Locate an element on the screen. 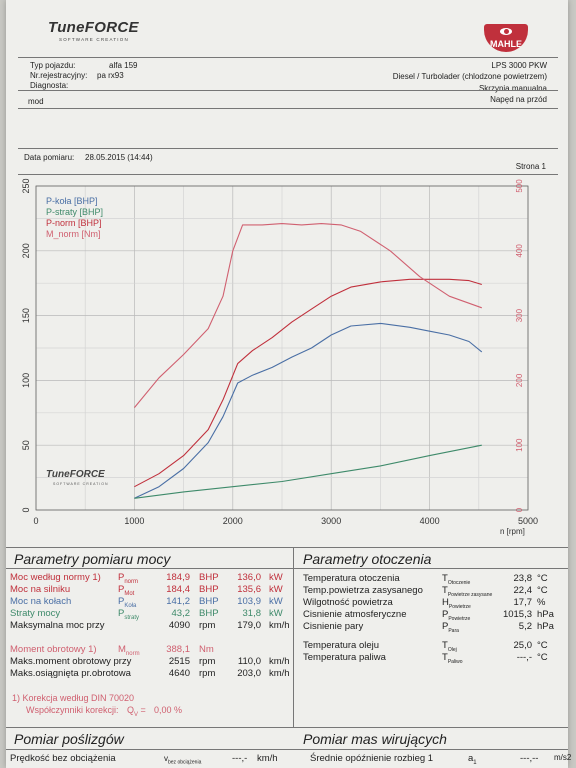  gearbox-type: Skrzynia manualna is located at coordinates (512, 88).